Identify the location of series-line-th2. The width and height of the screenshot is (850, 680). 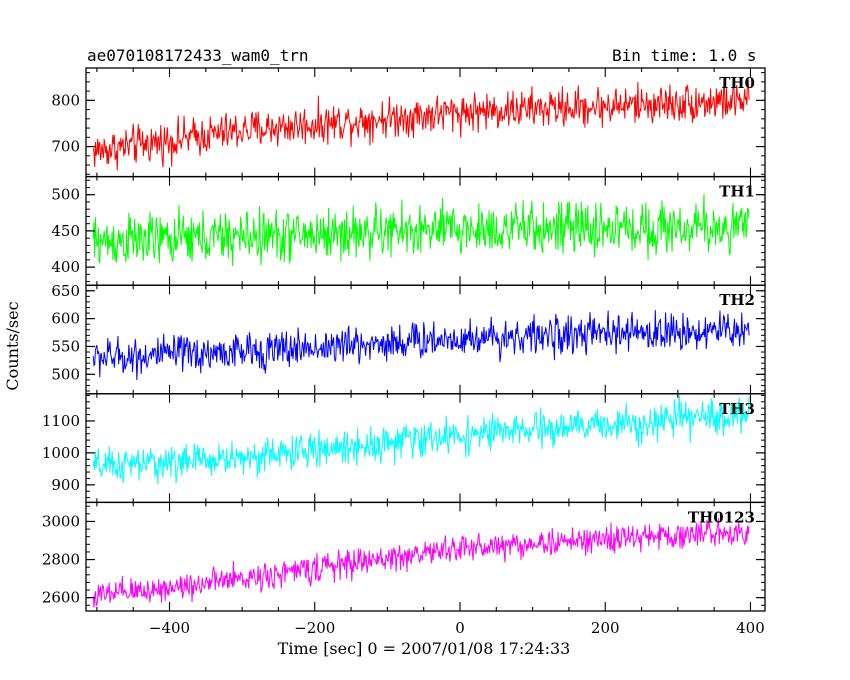
(421, 345).